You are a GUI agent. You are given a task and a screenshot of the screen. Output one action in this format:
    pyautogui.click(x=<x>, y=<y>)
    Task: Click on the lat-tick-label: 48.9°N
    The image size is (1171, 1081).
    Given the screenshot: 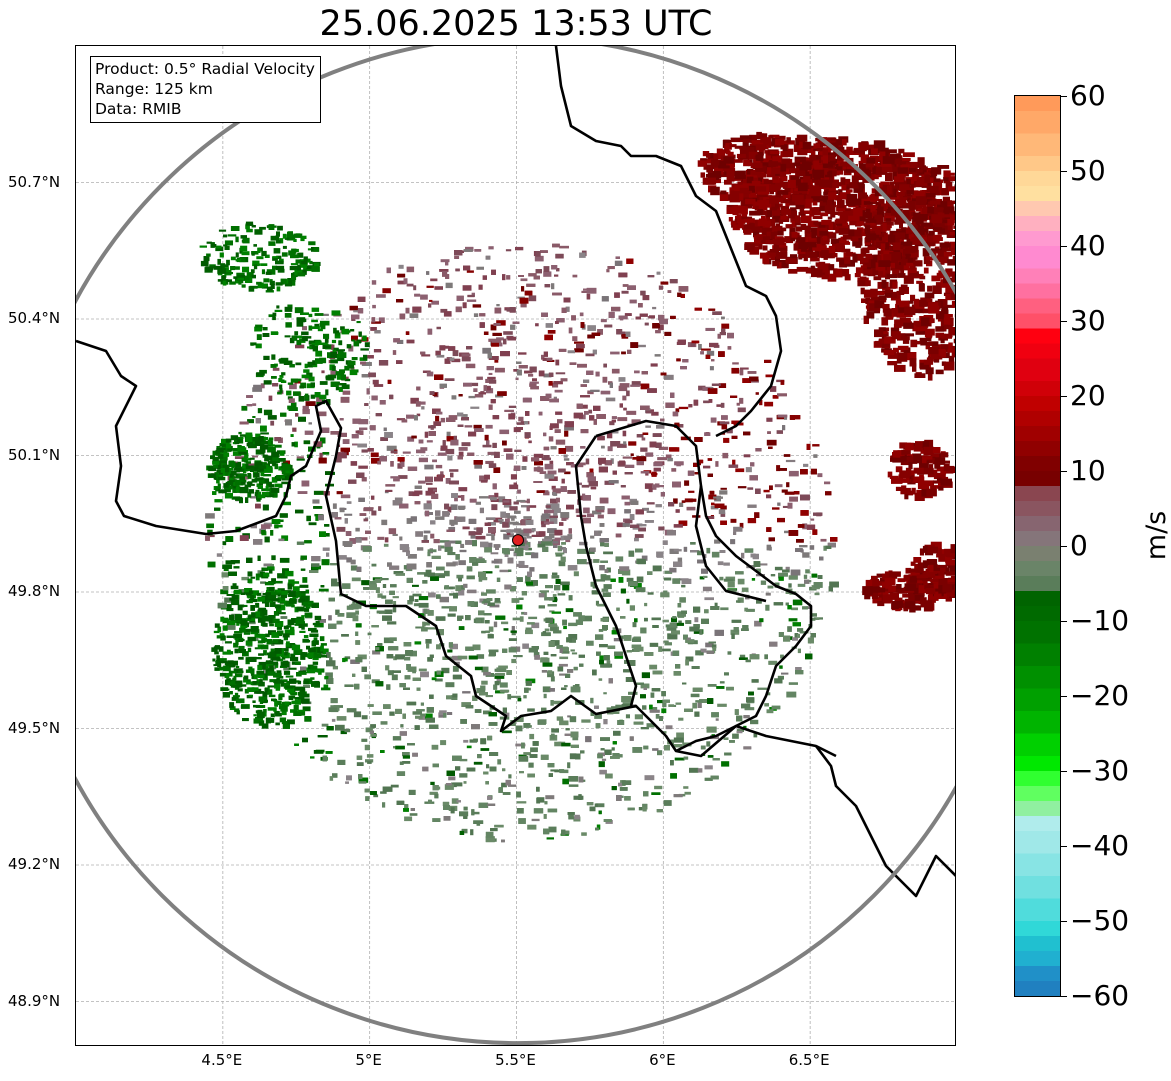 What is the action you would take?
    pyautogui.click(x=34, y=1000)
    